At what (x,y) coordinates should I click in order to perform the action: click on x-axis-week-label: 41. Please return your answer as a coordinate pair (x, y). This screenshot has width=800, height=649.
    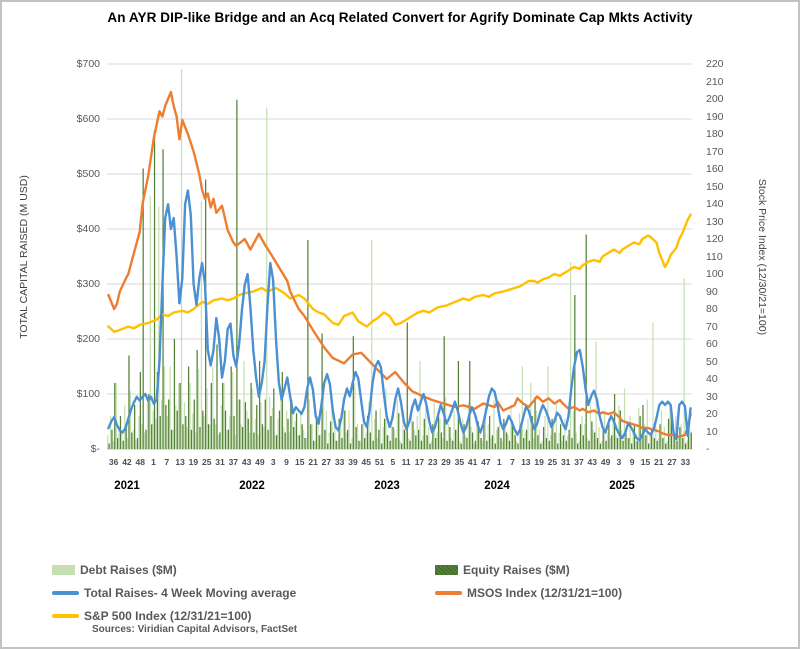
    Looking at the image, I should click on (472, 462).